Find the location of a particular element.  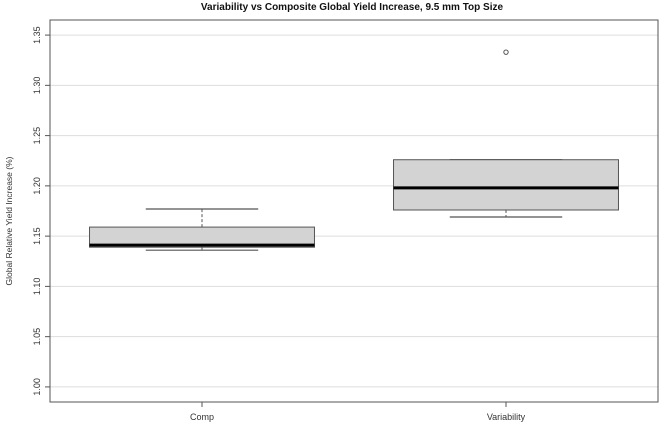

y-tick-label: 1.30 is located at coordinates (37, 86).